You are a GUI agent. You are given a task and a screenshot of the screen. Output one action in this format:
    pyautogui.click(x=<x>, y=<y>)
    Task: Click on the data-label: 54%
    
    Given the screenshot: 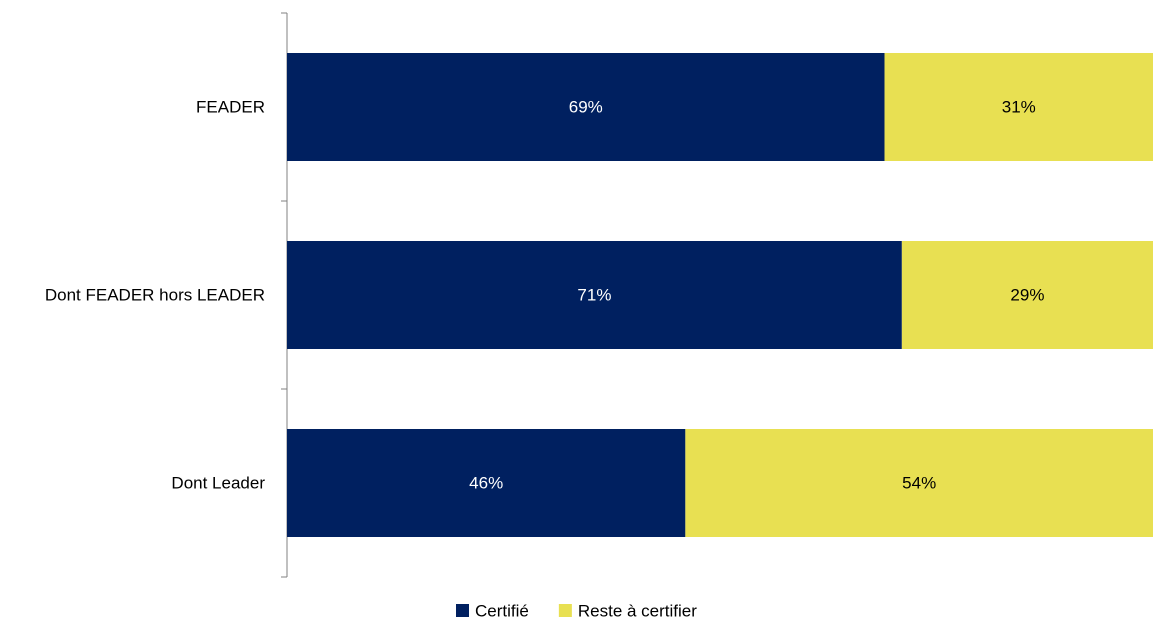 What is the action you would take?
    pyautogui.click(x=919, y=483)
    